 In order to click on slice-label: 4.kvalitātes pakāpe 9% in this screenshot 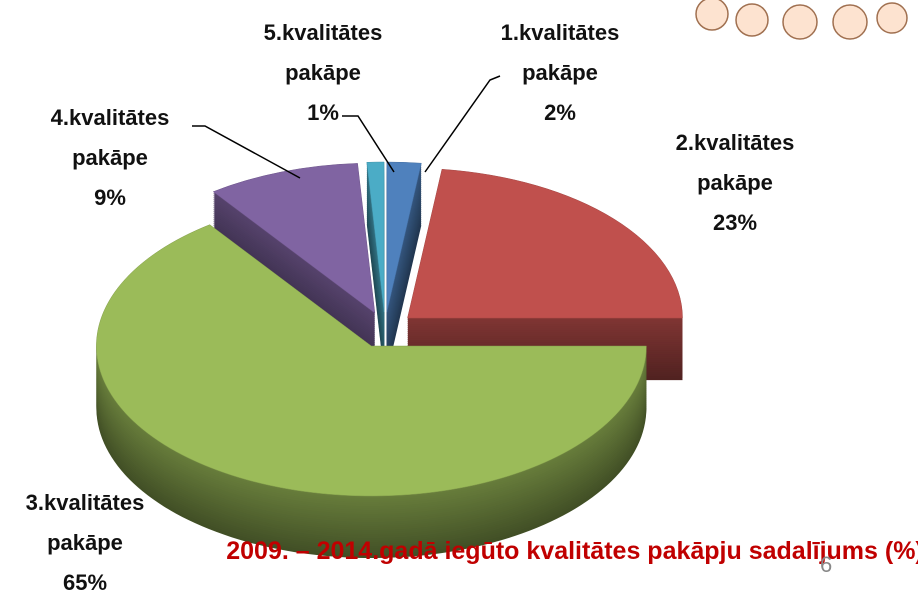, I will do `click(110, 158)`.